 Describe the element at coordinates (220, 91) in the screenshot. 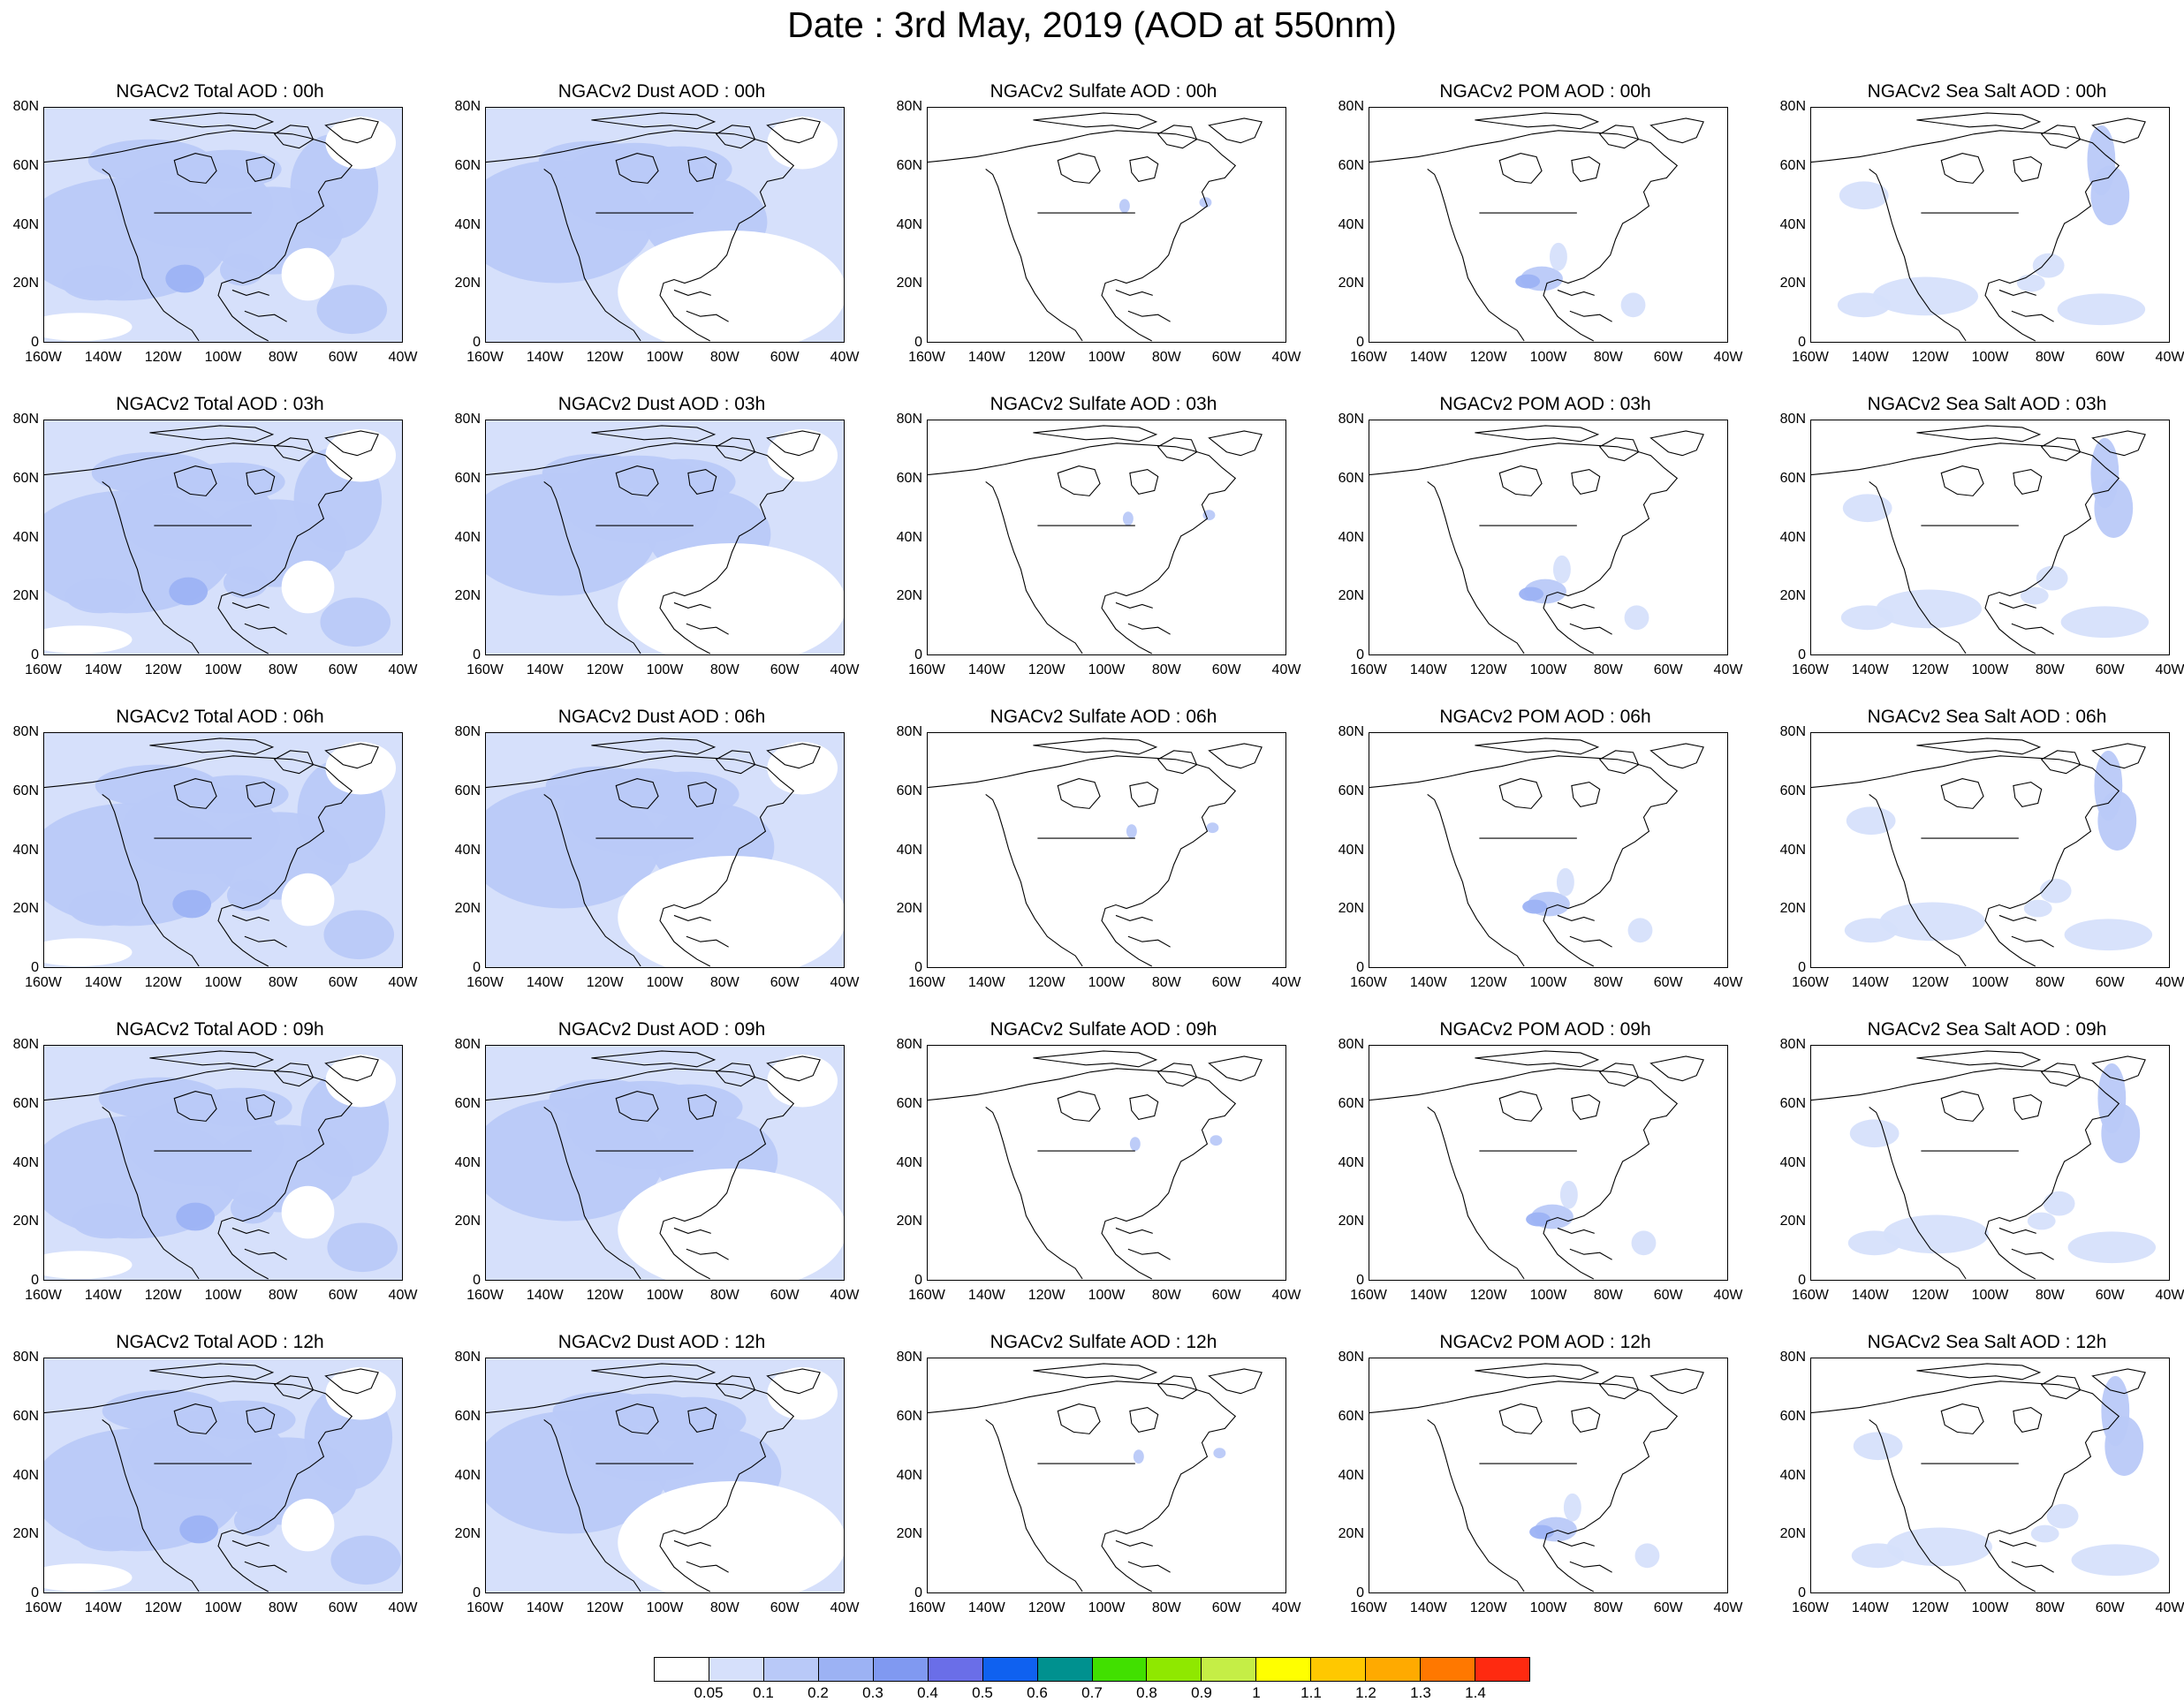

I see `panel-title: NGACv2 Total AOD : 00h` at that location.